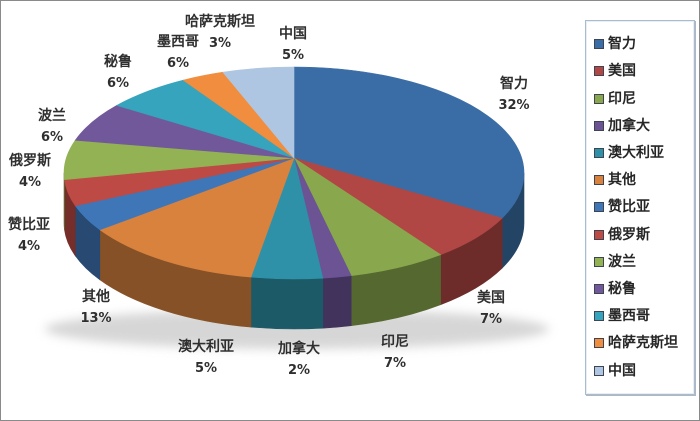  Describe the element at coordinates (622, 180) in the screenshot. I see `legend-label: 其他` at that location.